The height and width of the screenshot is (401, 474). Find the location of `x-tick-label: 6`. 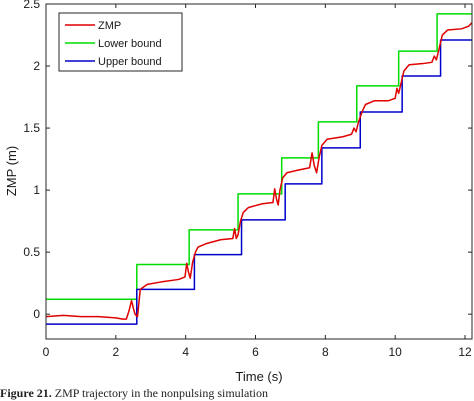

x-tick-label: 6 is located at coordinates (255, 352).